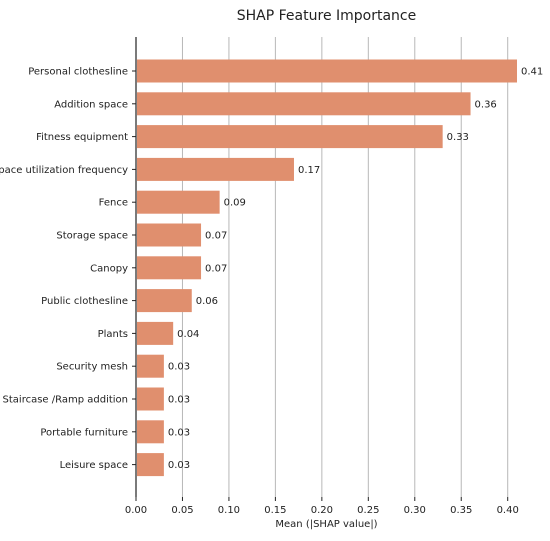 The width and height of the screenshot is (550, 541). What do you see at coordinates (309, 170) in the screenshot?
I see `value-label-3: 0.17` at bounding box center [309, 170].